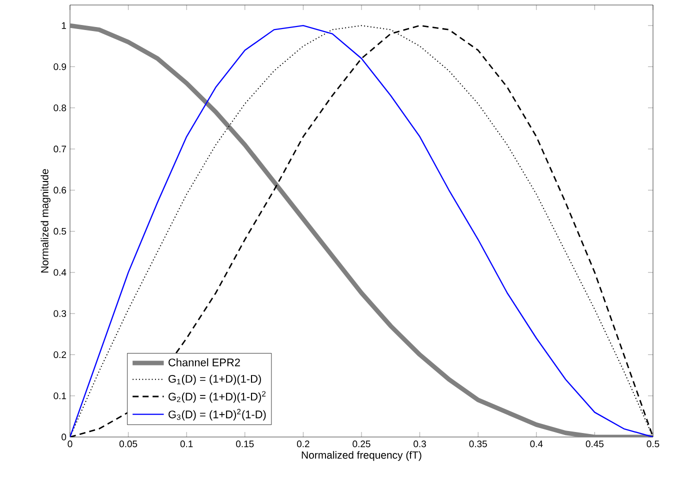  Describe the element at coordinates (60, 313) in the screenshot. I see `y-tick-label: 0.3` at that location.